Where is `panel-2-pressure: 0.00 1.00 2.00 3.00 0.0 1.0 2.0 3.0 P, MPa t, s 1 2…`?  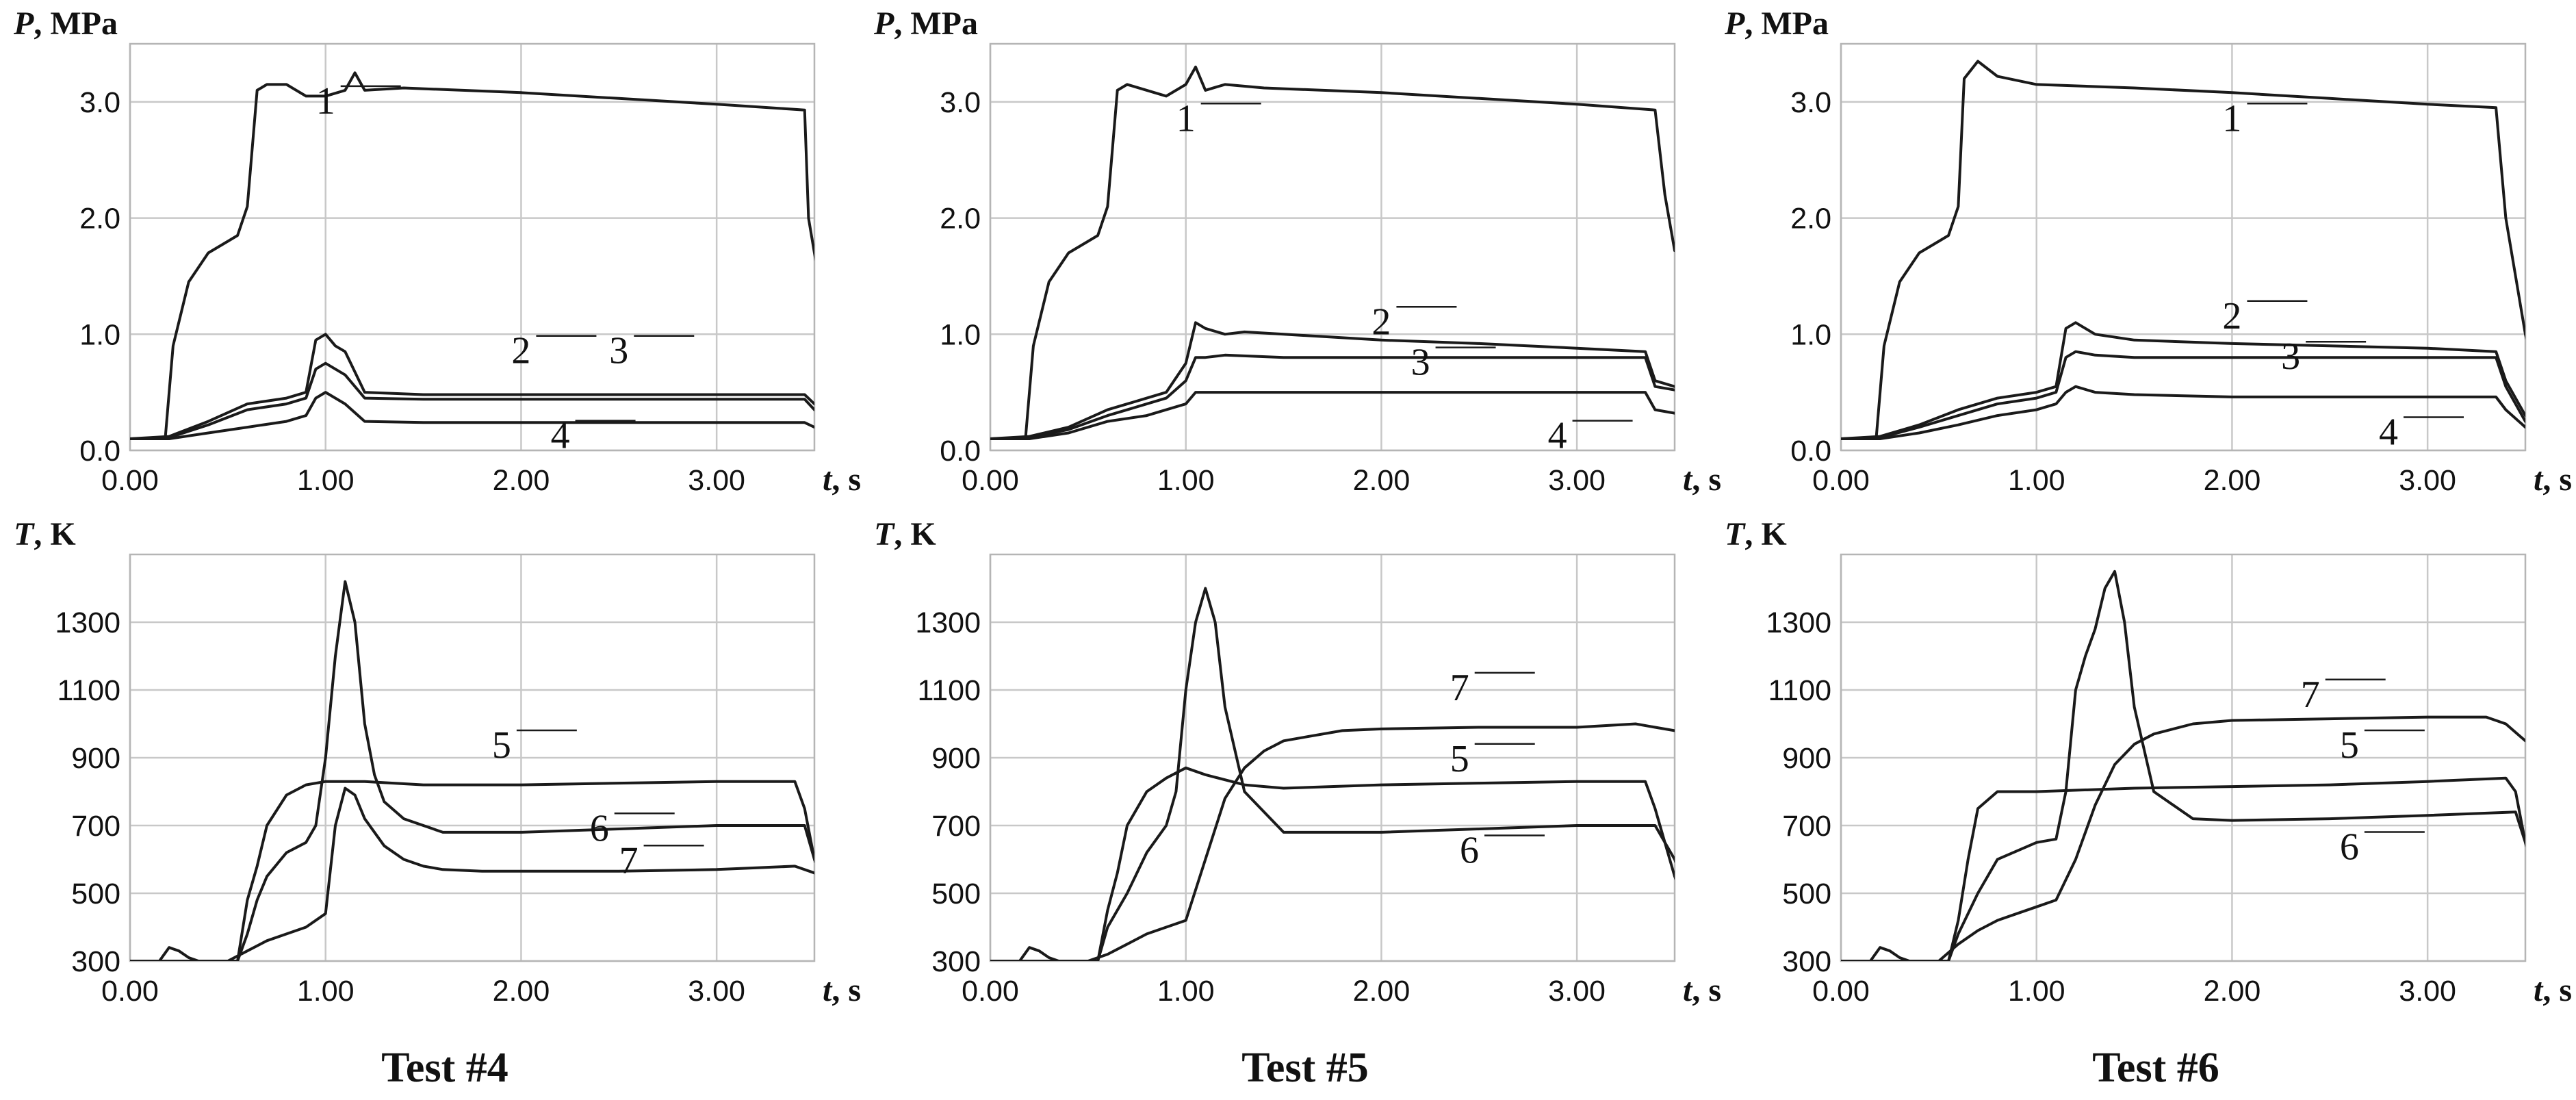
panel-2-pressure: 0.00 1.00 2.00 3.00 0.0 1.0 2.0 3.0 P, MPa t, s 1 2… is located at coordinates (1297, 252).